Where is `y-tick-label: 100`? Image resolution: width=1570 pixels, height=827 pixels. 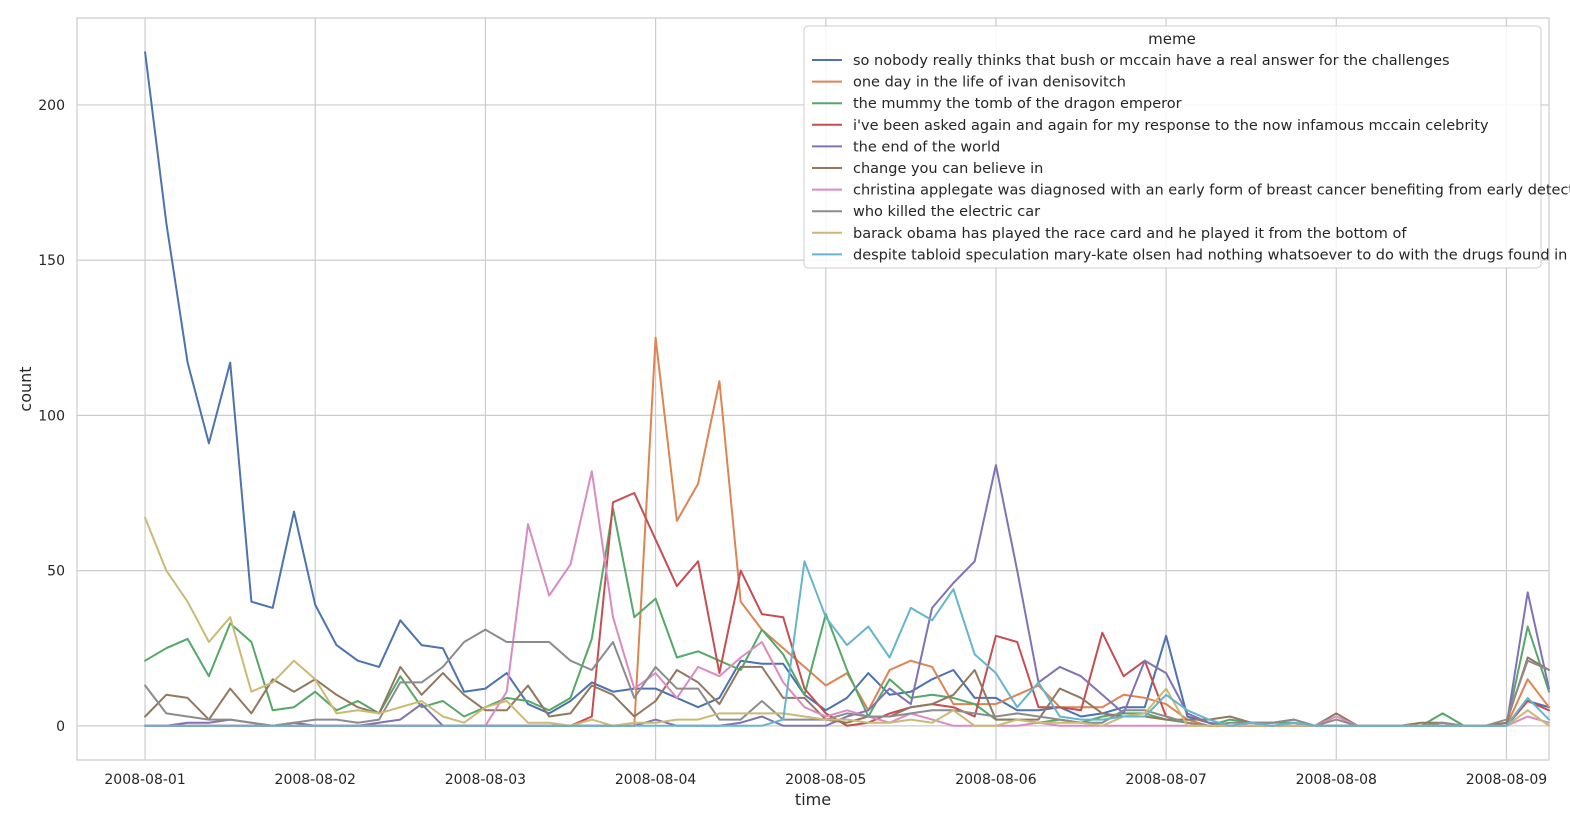 y-tick-label: 100 is located at coordinates (51, 416).